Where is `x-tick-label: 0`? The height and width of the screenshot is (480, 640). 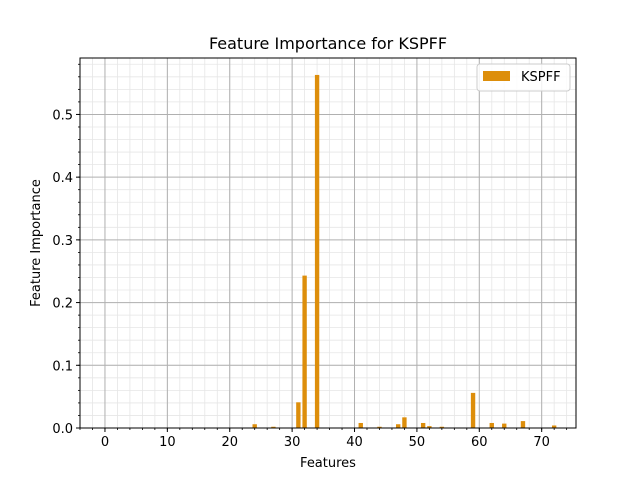 x-tick-label: 0 is located at coordinates (105, 442).